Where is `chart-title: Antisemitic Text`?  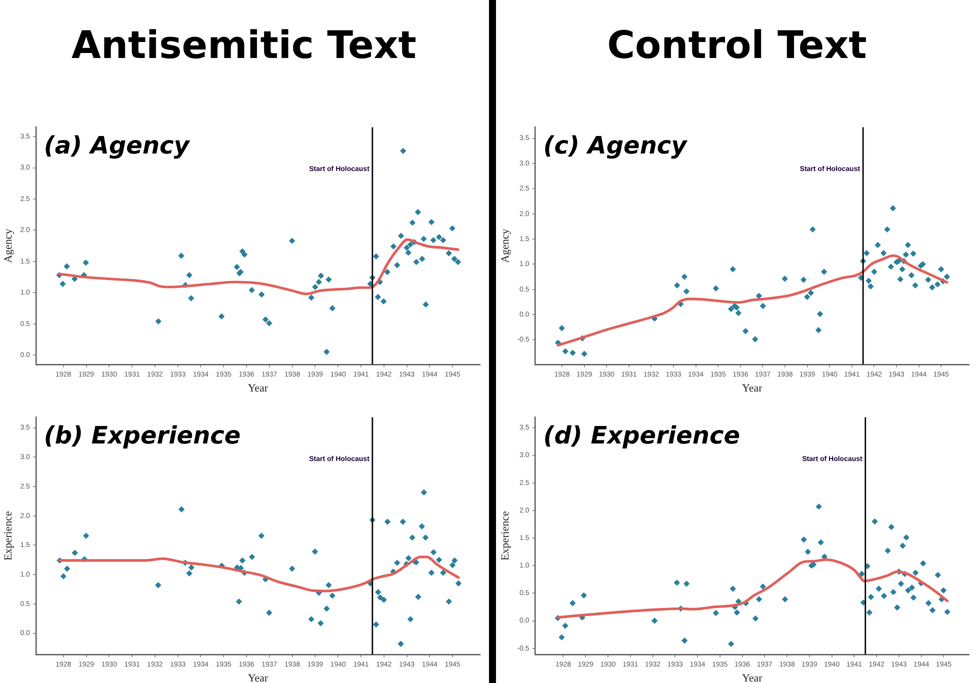
chart-title: Antisemitic Text is located at coordinates (244, 45).